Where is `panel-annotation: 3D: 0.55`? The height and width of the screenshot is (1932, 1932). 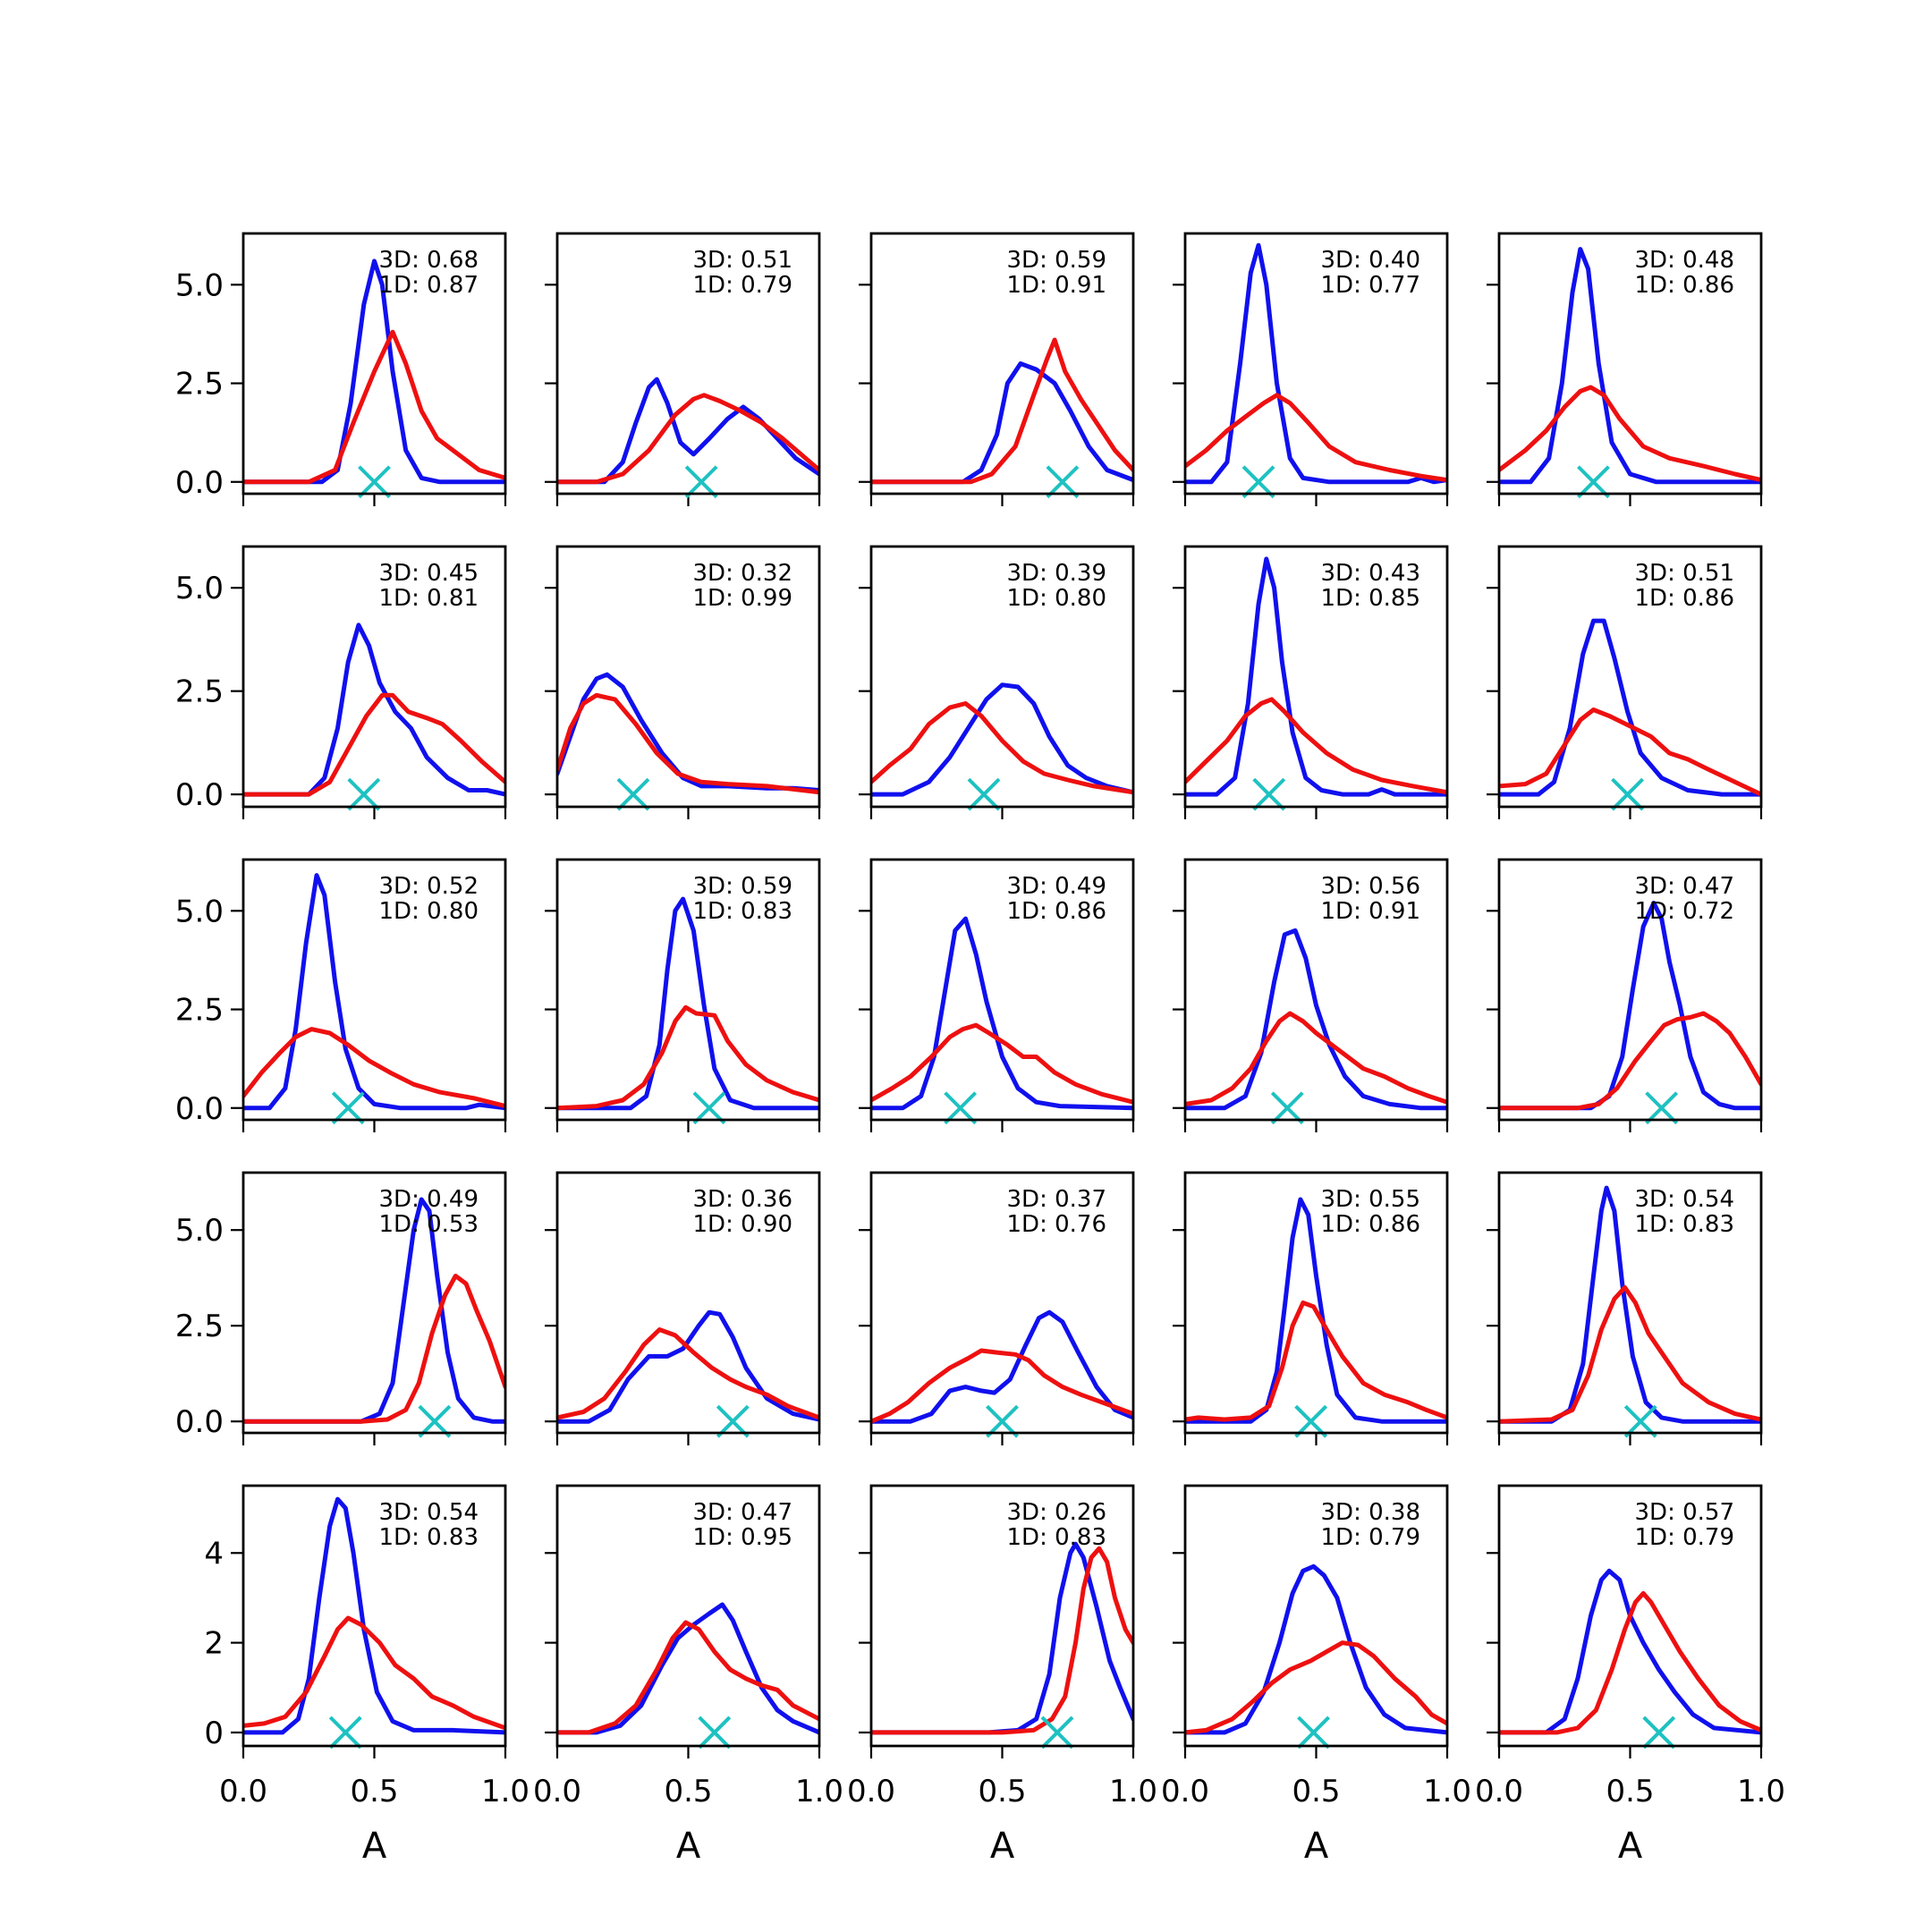 panel-annotation: 3D: 0.55 is located at coordinates (1370, 1199).